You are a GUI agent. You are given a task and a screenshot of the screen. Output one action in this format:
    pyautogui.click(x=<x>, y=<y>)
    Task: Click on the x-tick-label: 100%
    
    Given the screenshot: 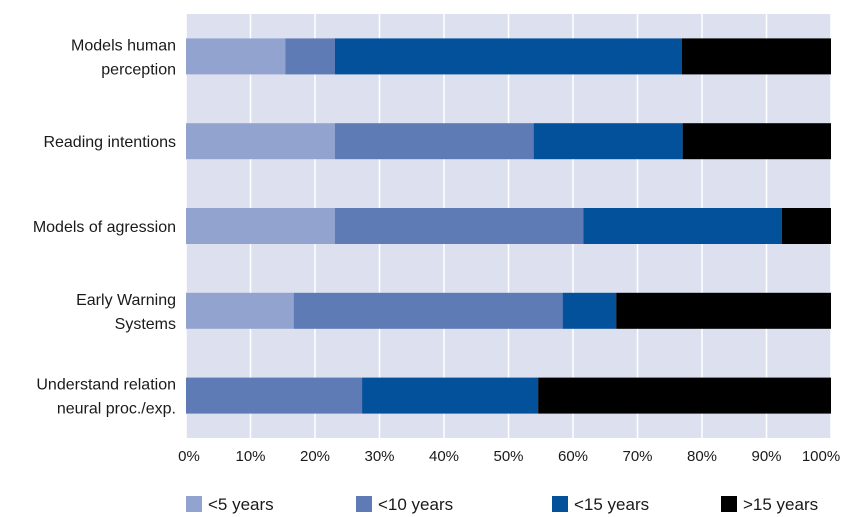 What is the action you would take?
    pyautogui.click(x=821, y=456)
    